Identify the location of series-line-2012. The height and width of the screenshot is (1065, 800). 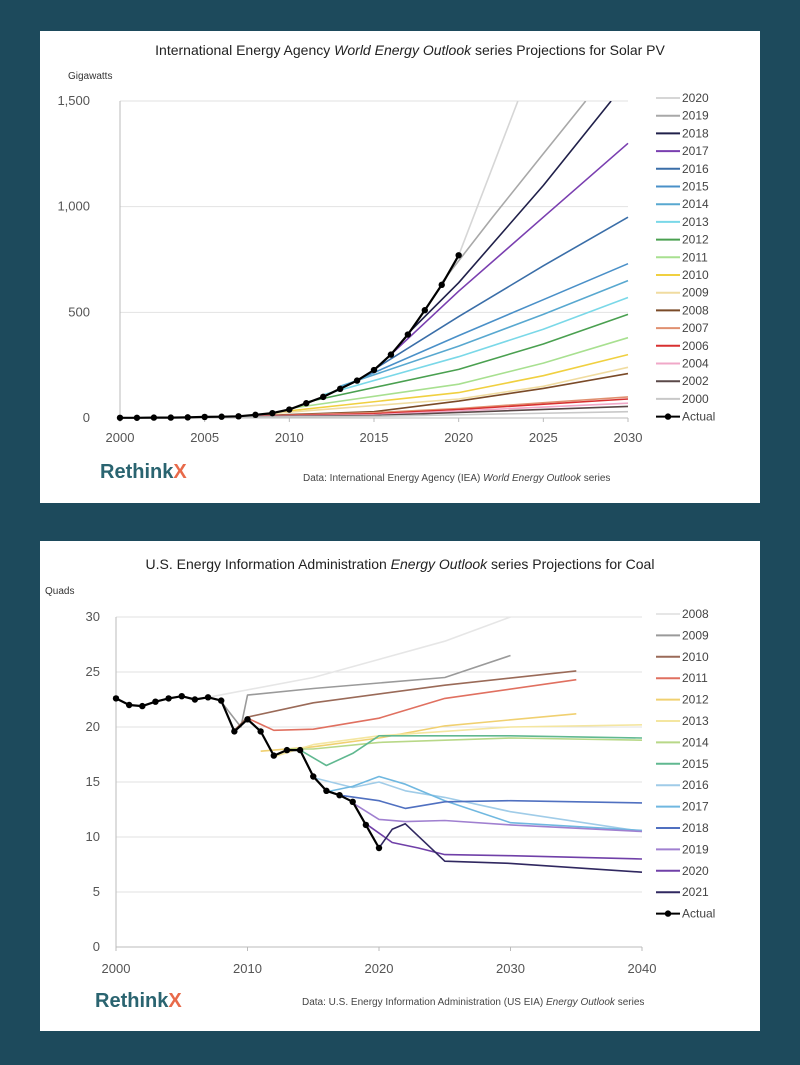
(467, 358).